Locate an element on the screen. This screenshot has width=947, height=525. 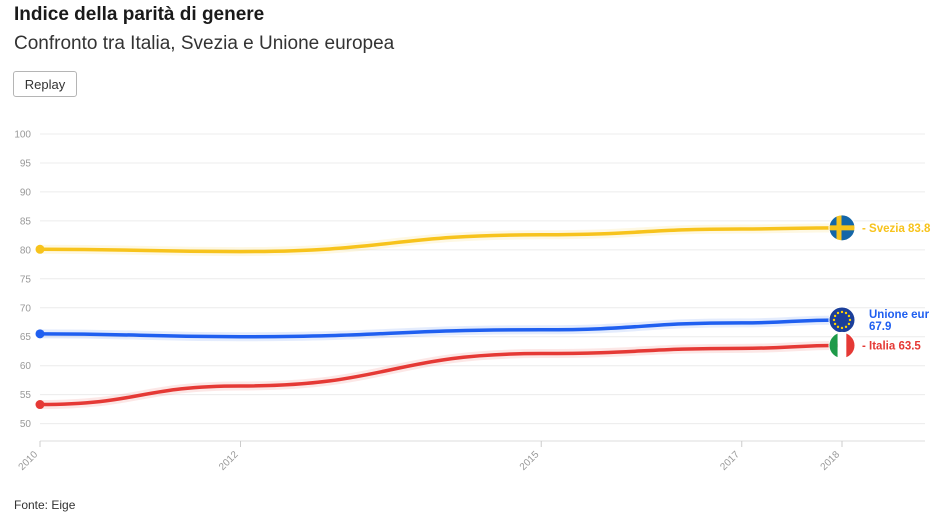
x-tick-label: 2012 is located at coordinates (229, 461).